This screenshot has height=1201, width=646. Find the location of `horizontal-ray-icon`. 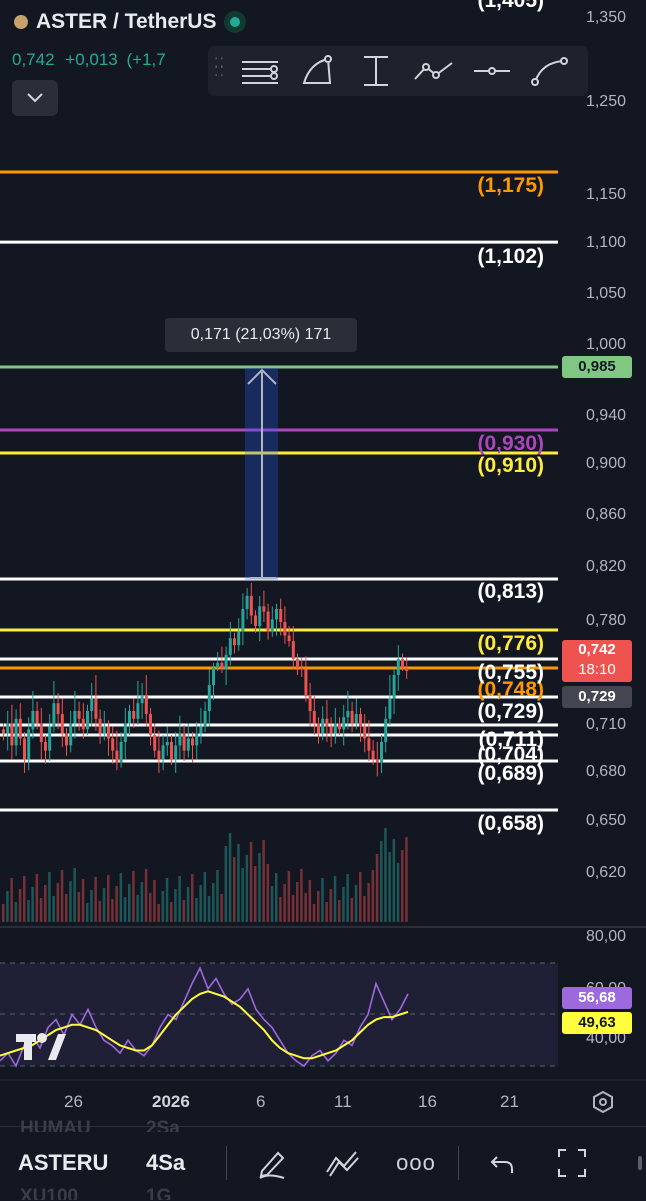

horizontal-ray-icon is located at coordinates (492, 71).